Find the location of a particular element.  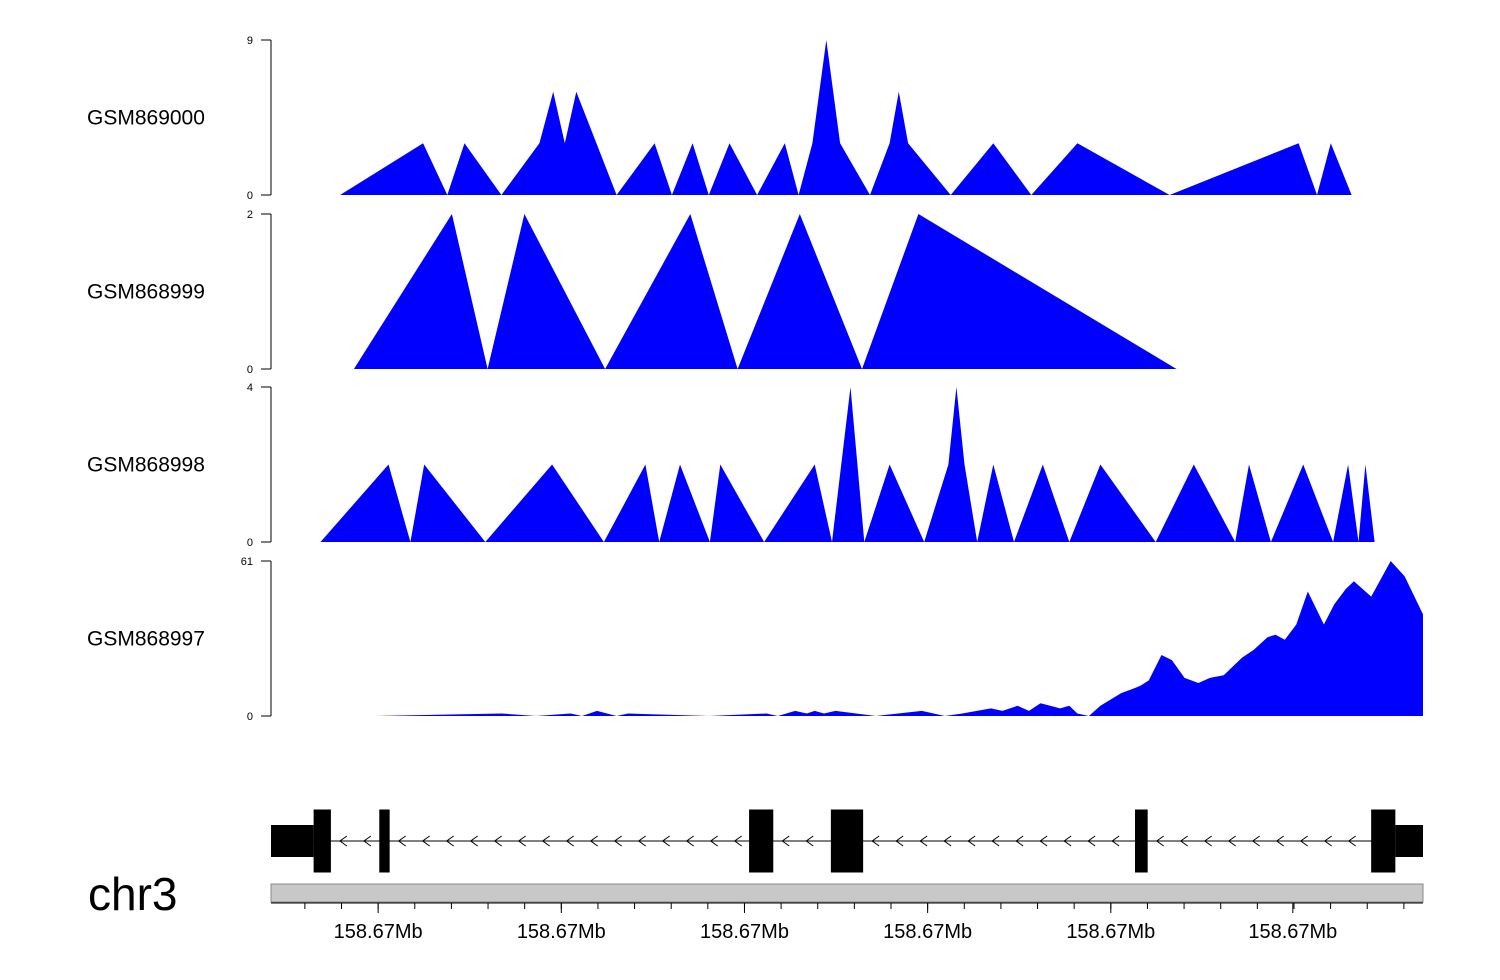

track-label: GSM869000 is located at coordinates (146, 118).